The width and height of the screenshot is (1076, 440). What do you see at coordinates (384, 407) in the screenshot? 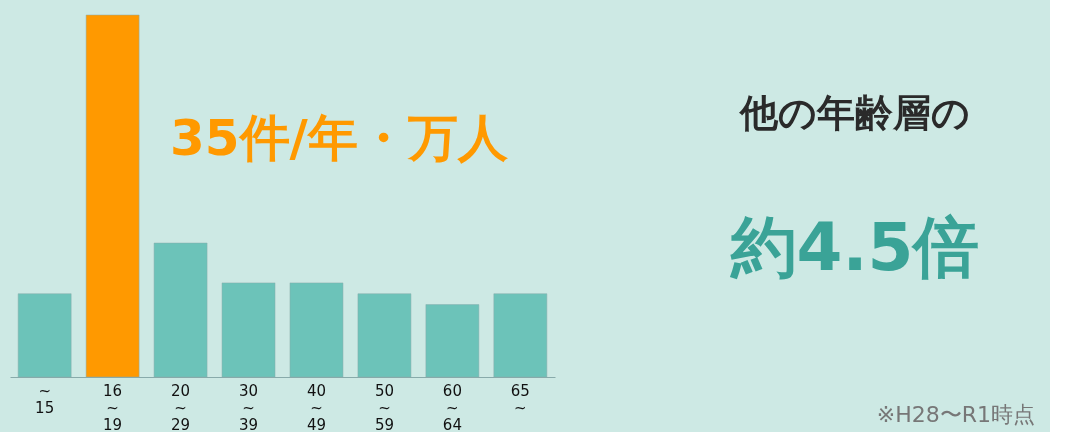
I see `x-tick-label: 50 ~ 59` at bounding box center [384, 407].